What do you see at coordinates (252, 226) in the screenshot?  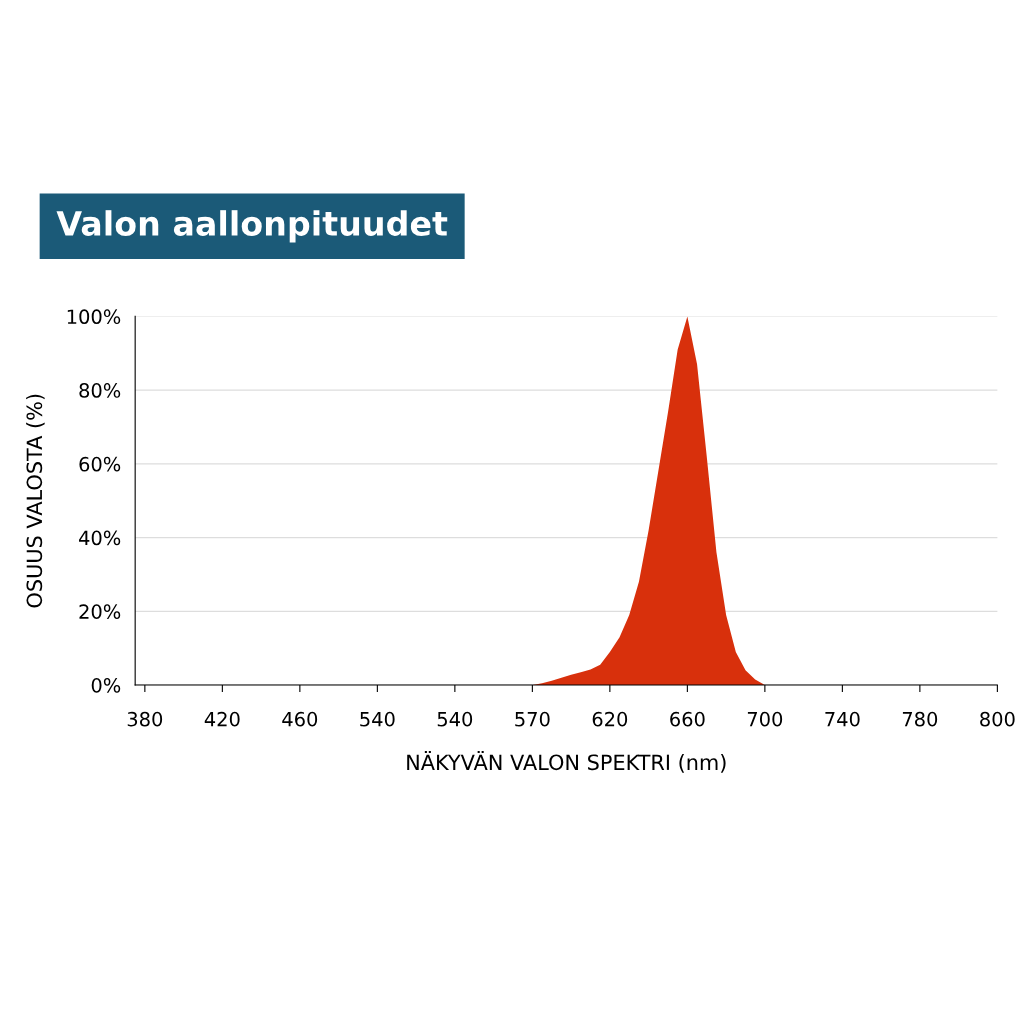 I see `chart-title: Valon aallonpituudet` at bounding box center [252, 226].